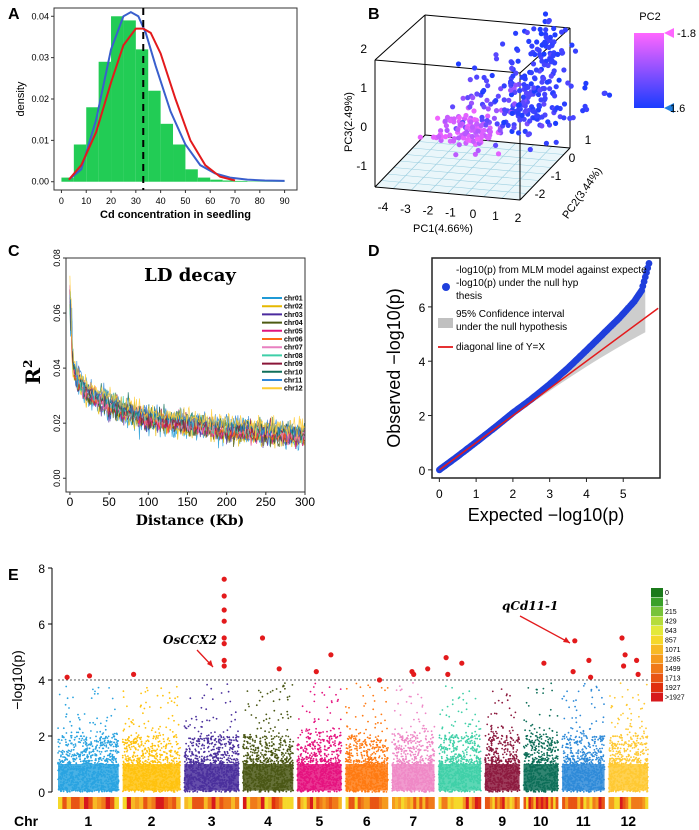 Image resolution: width=699 pixels, height=830 pixels. What do you see at coordinates (548, 389) in the screenshot?
I see `diagonal-line` at bounding box center [548, 389].